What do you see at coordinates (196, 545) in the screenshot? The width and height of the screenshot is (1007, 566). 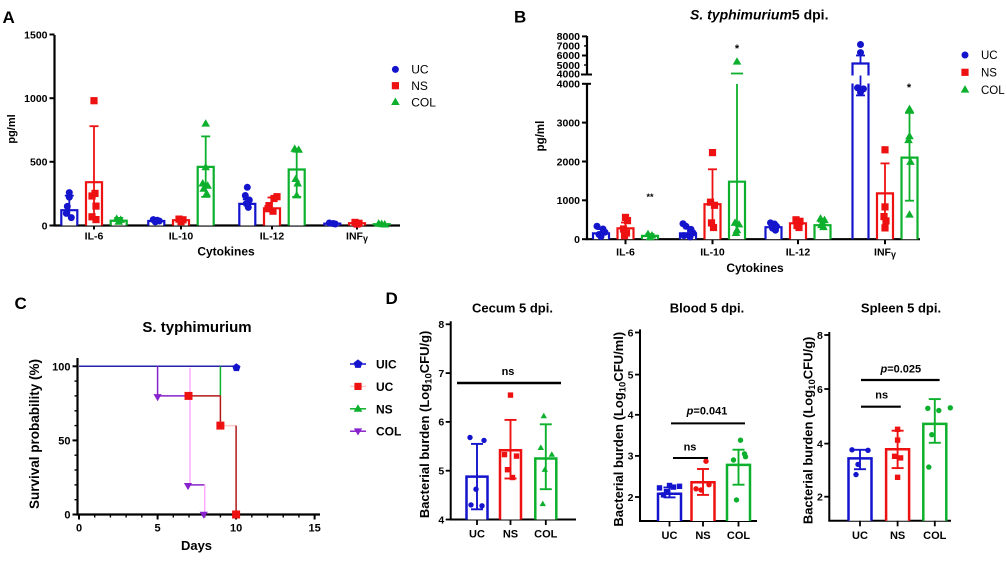 I see `svg-text: Days` at bounding box center [196, 545].